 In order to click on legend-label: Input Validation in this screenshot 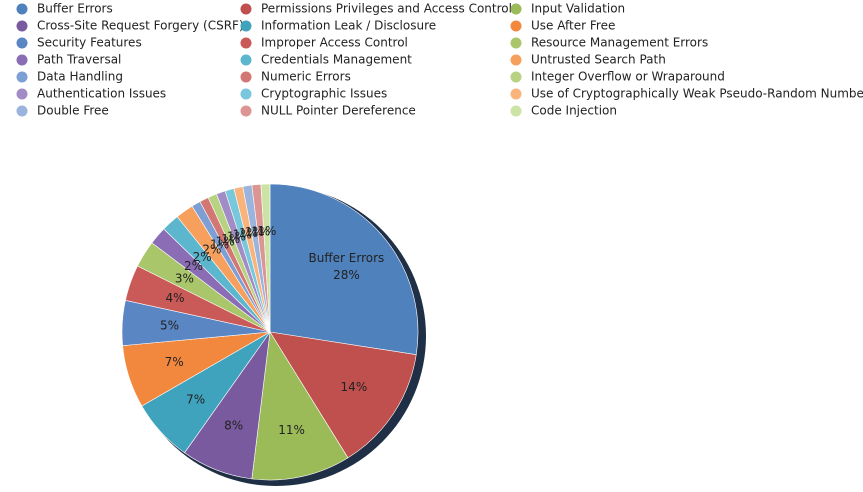, I will do `click(578, 9)`.